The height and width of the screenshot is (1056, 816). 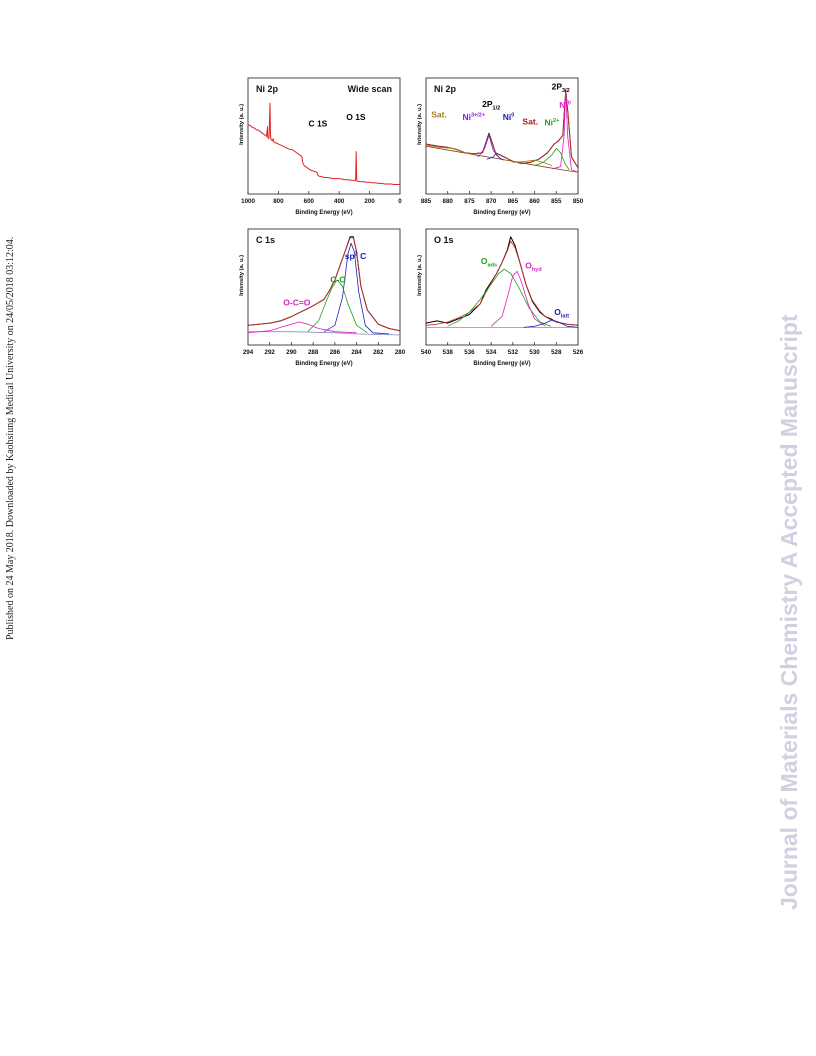 I want to click on panel-title: O 1s, so click(x=444, y=240).